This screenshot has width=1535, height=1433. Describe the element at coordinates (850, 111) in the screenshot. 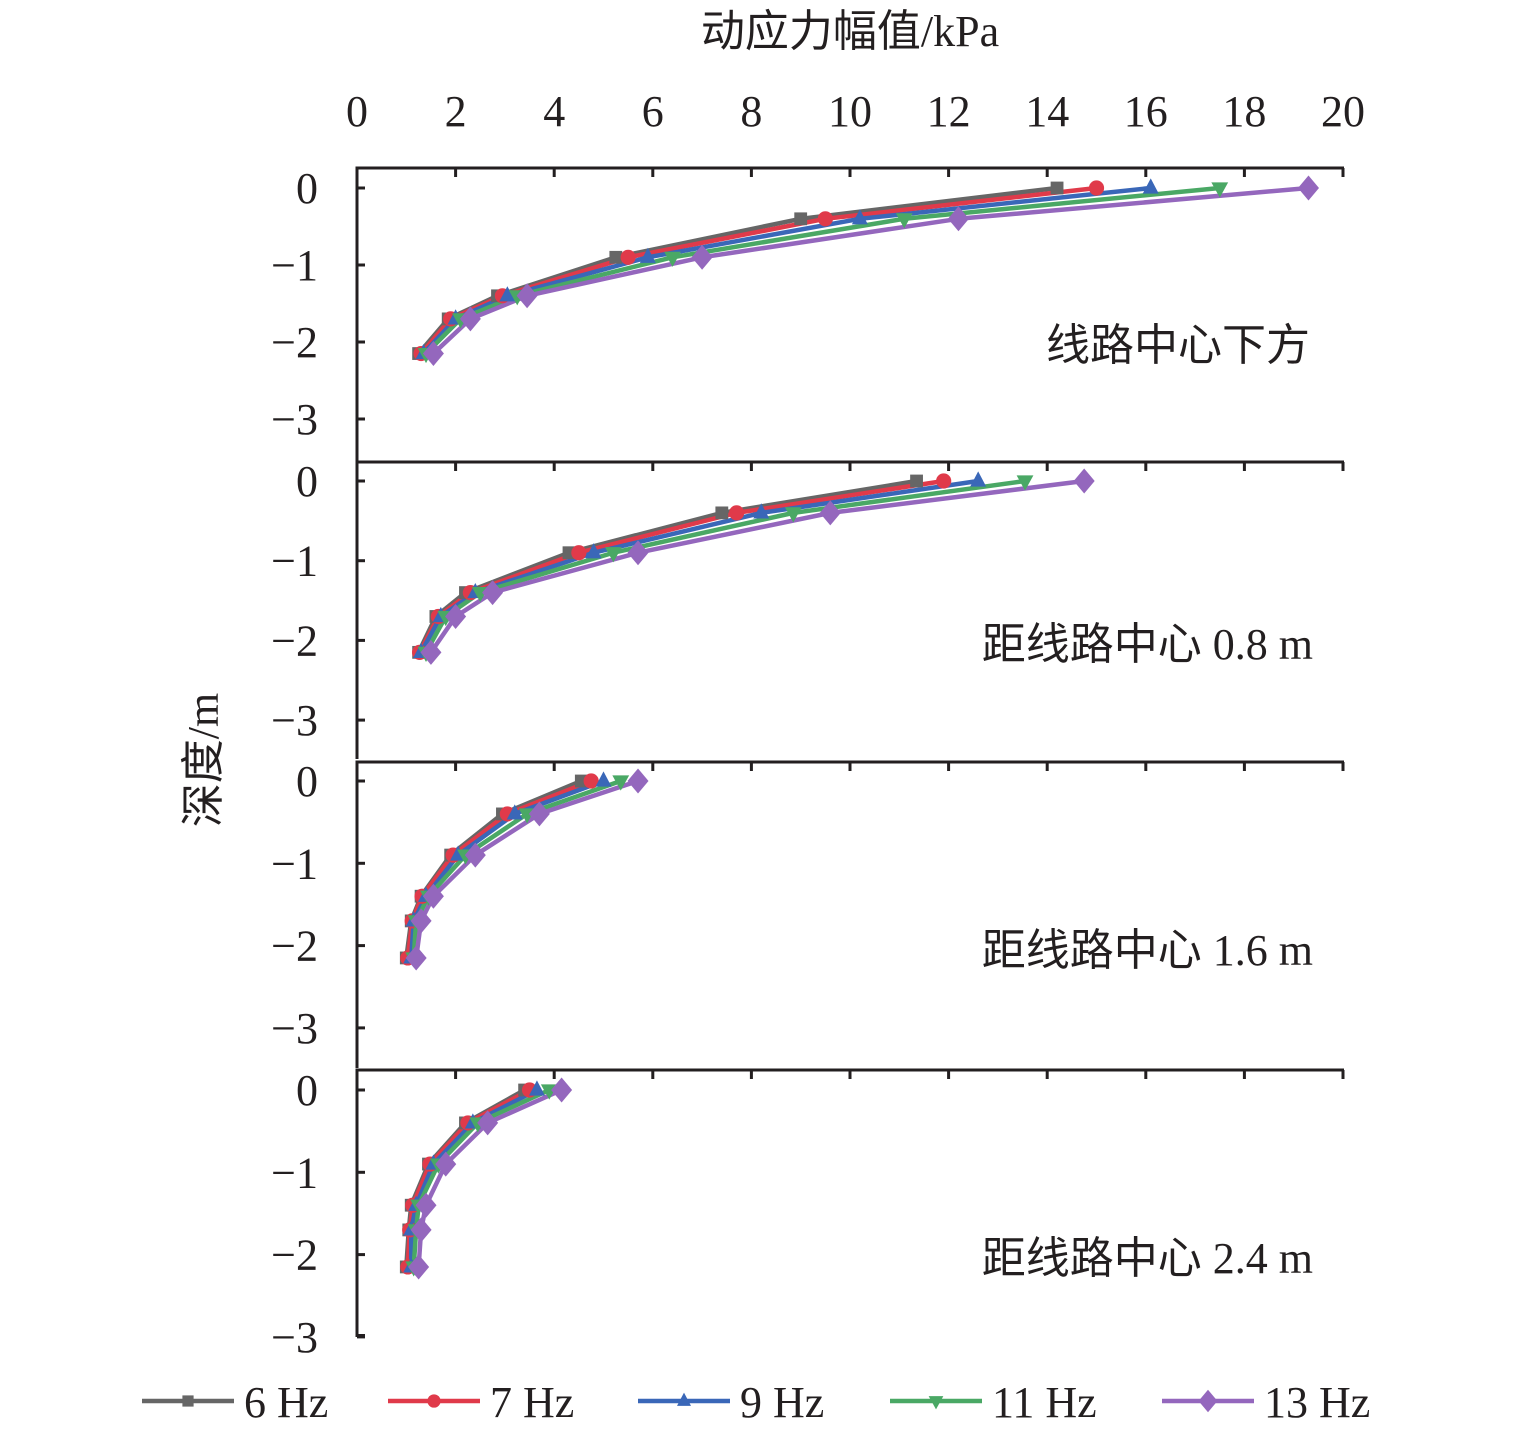

I see `x-tick-label: 10` at that location.